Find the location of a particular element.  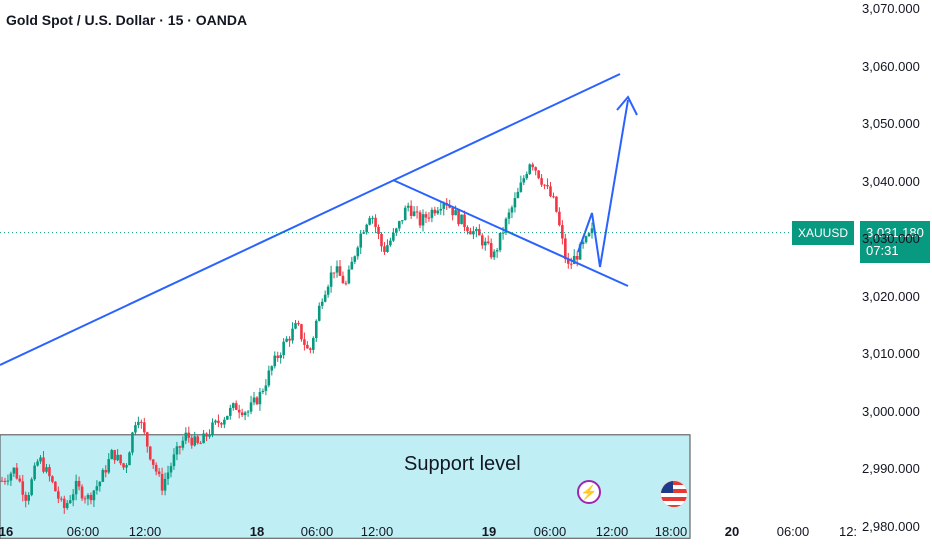

y-tick-label: 3,050.000 is located at coordinates (891, 124).